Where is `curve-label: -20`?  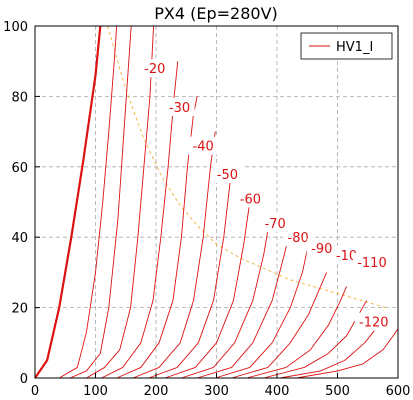 curve-label: -20 is located at coordinates (154, 69).